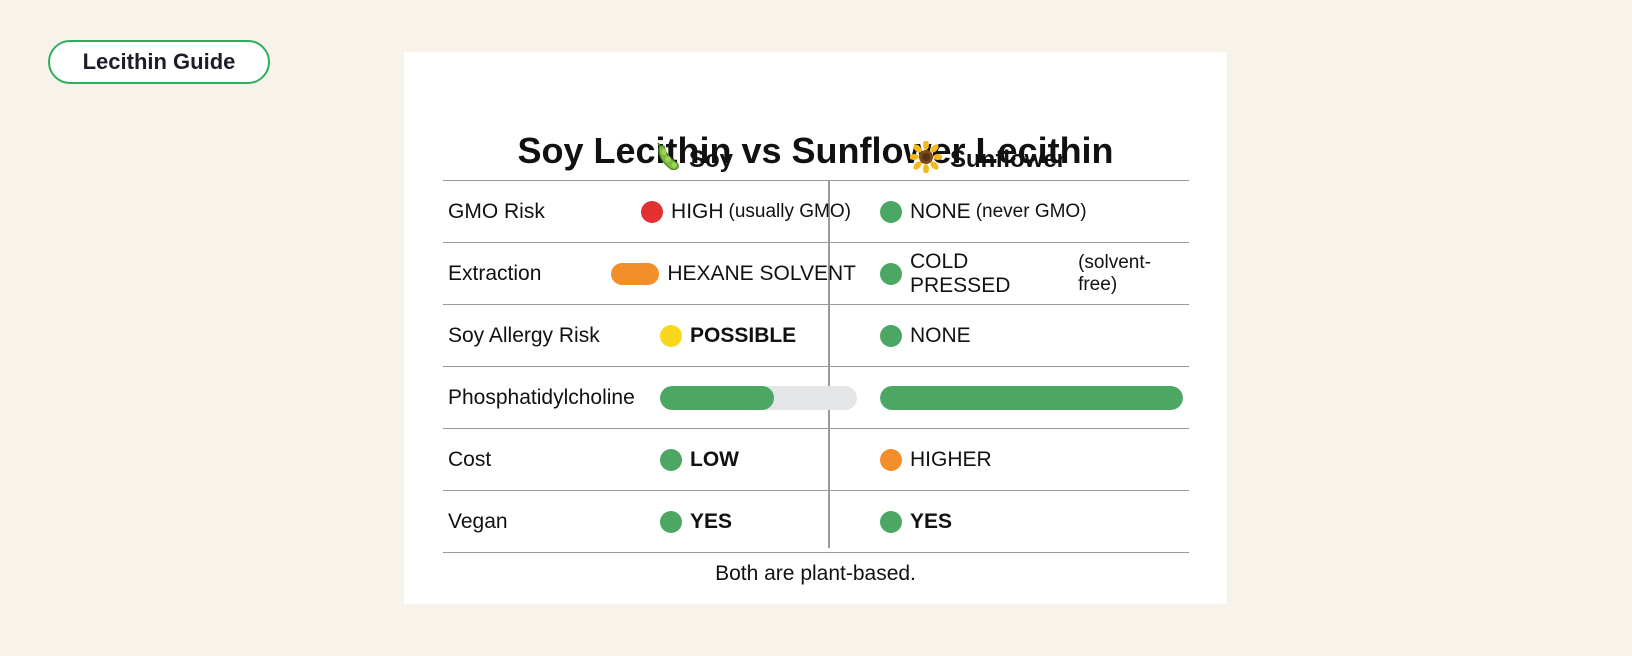  I want to click on sunflower-phosphatidylcholine-fill, so click(1031, 398).